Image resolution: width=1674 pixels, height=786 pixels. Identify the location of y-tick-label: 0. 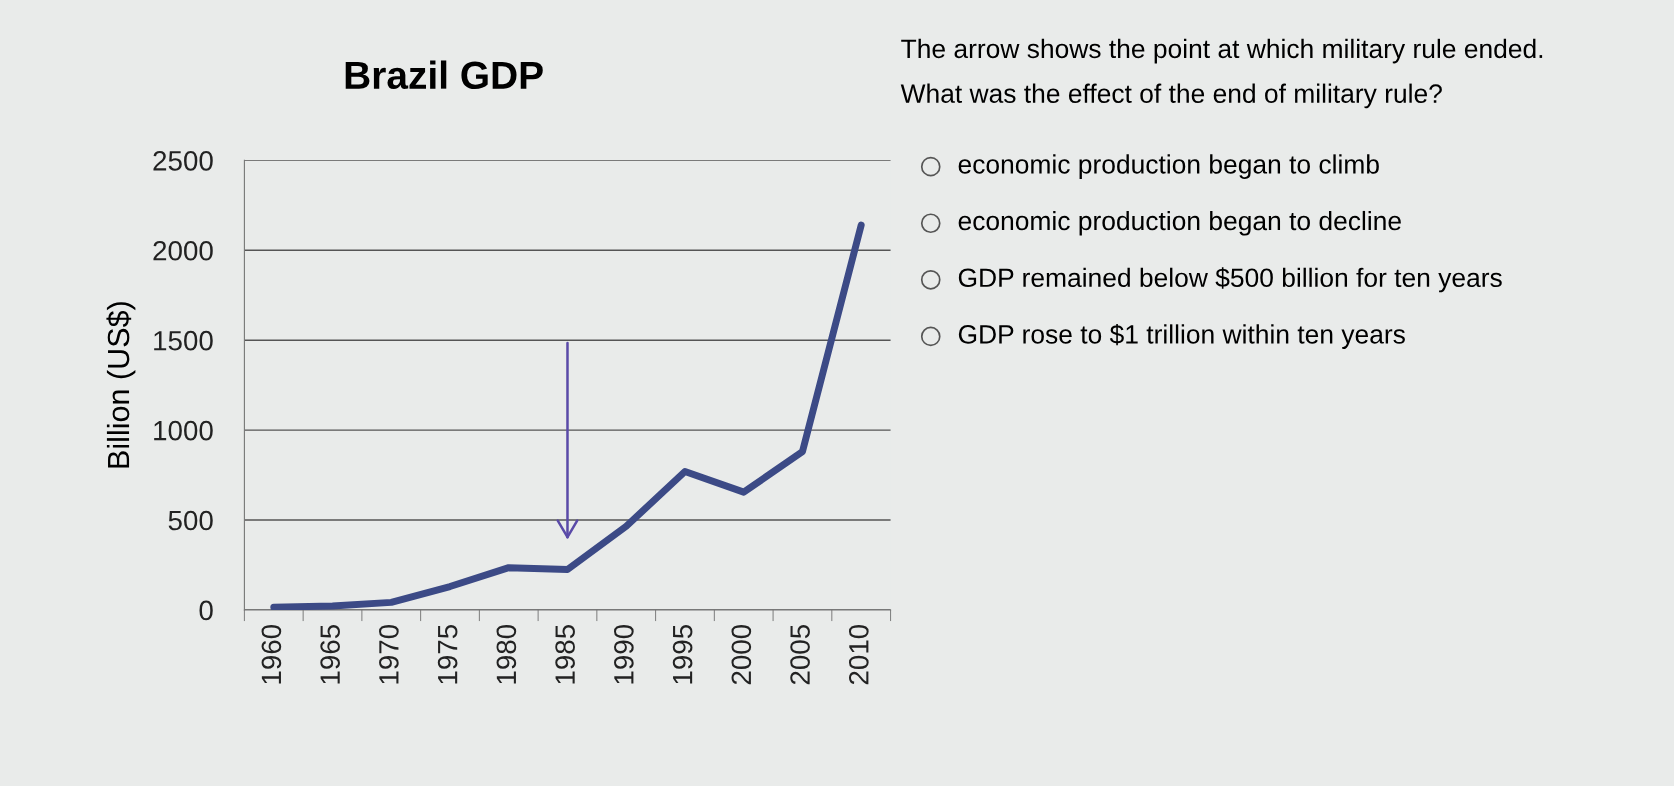
(206, 610).